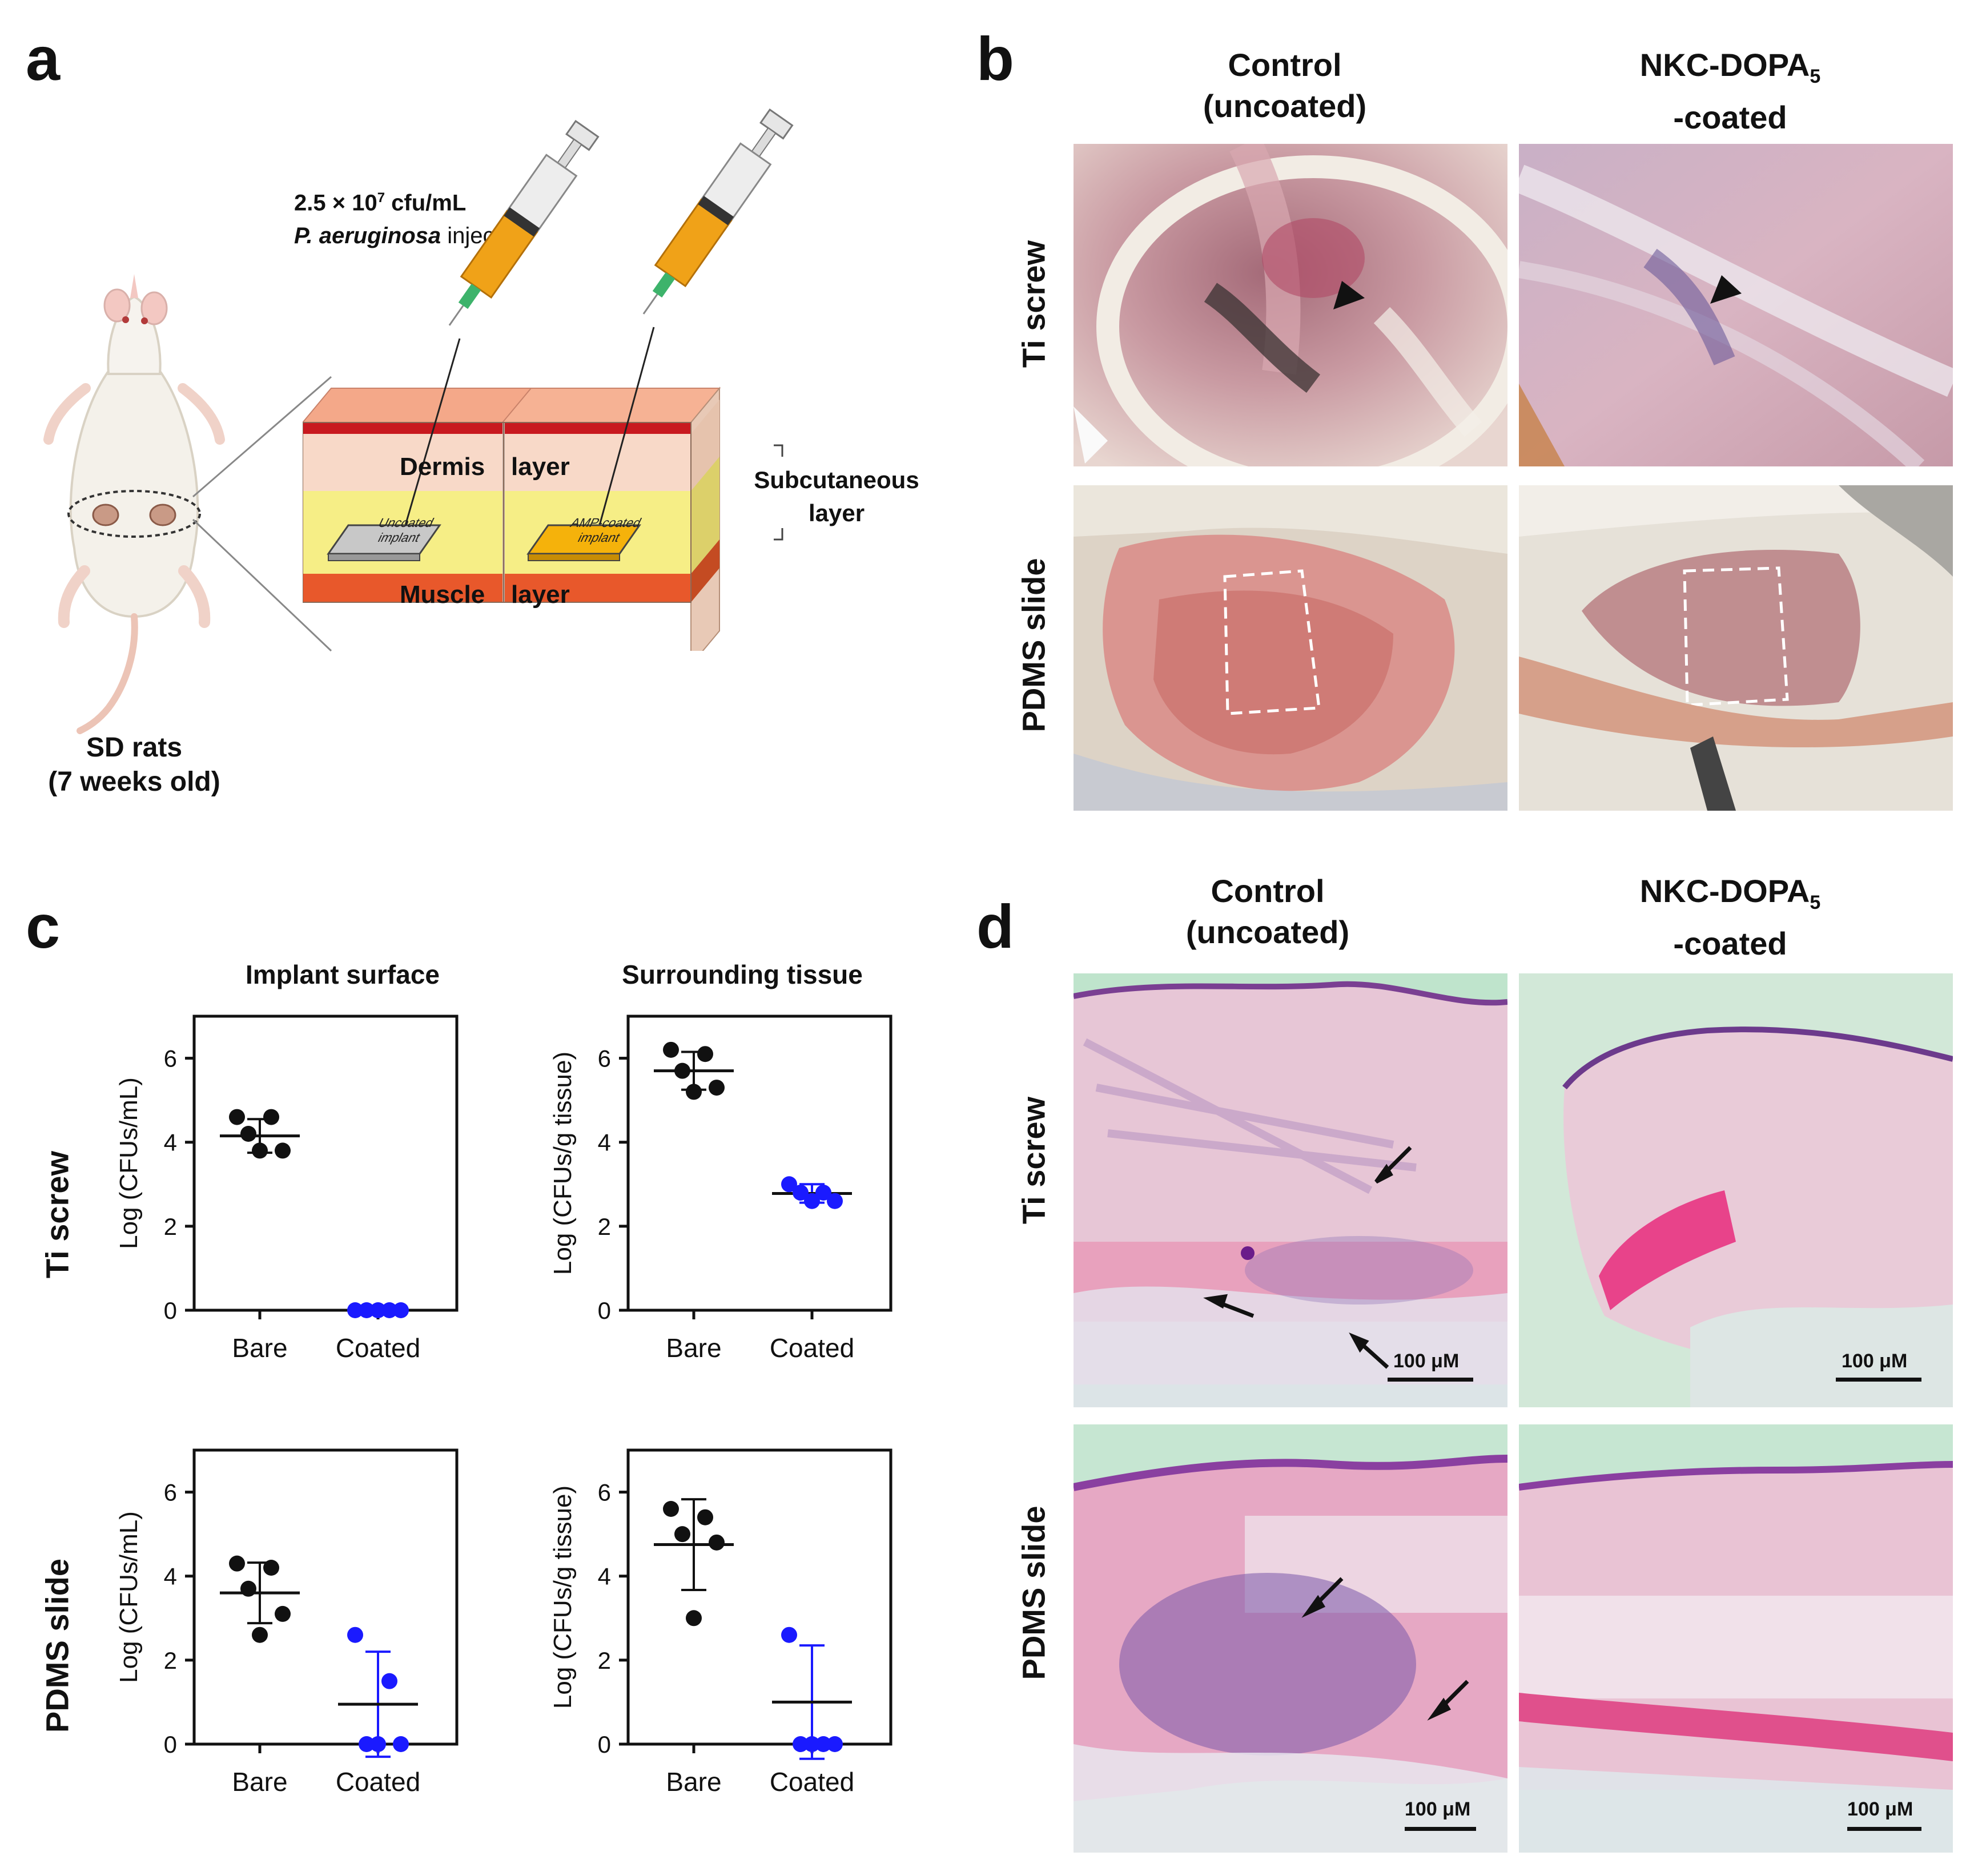 This screenshot has width=1974, height=1876. What do you see at coordinates (1730, 91) in the screenshot?
I see `b-col-head-coated: NKC-DOPA5 -coated` at bounding box center [1730, 91].